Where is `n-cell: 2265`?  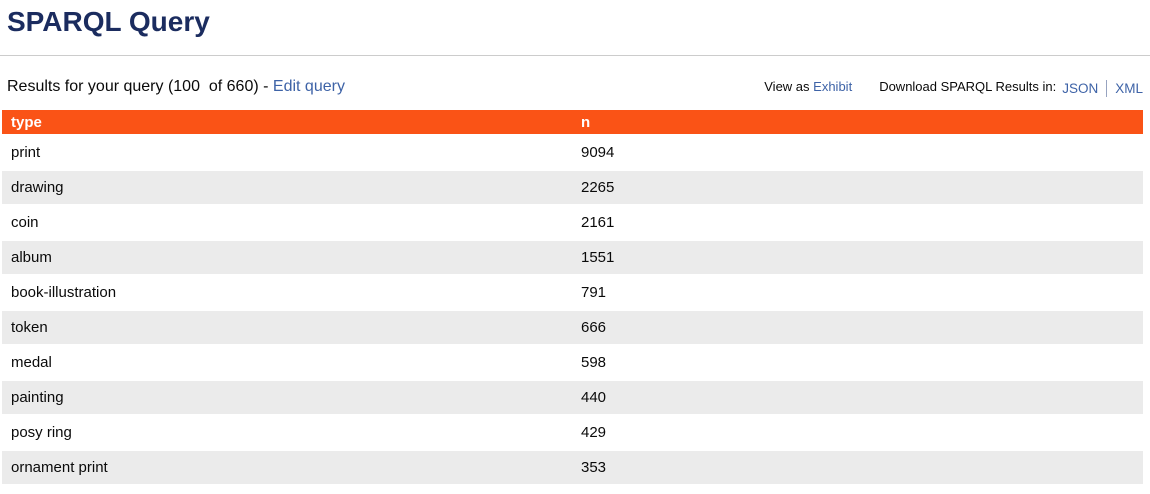 n-cell: 2265 is located at coordinates (857, 187).